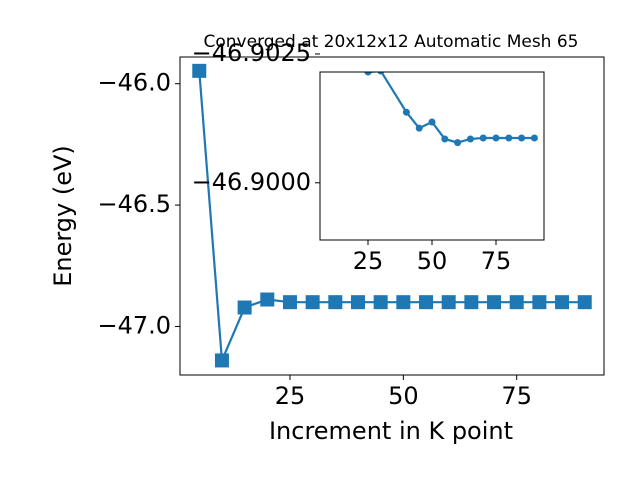 The width and height of the screenshot is (640, 480). What do you see at coordinates (134, 325) in the screenshot?
I see `y-tick-label: −47.0` at bounding box center [134, 325].